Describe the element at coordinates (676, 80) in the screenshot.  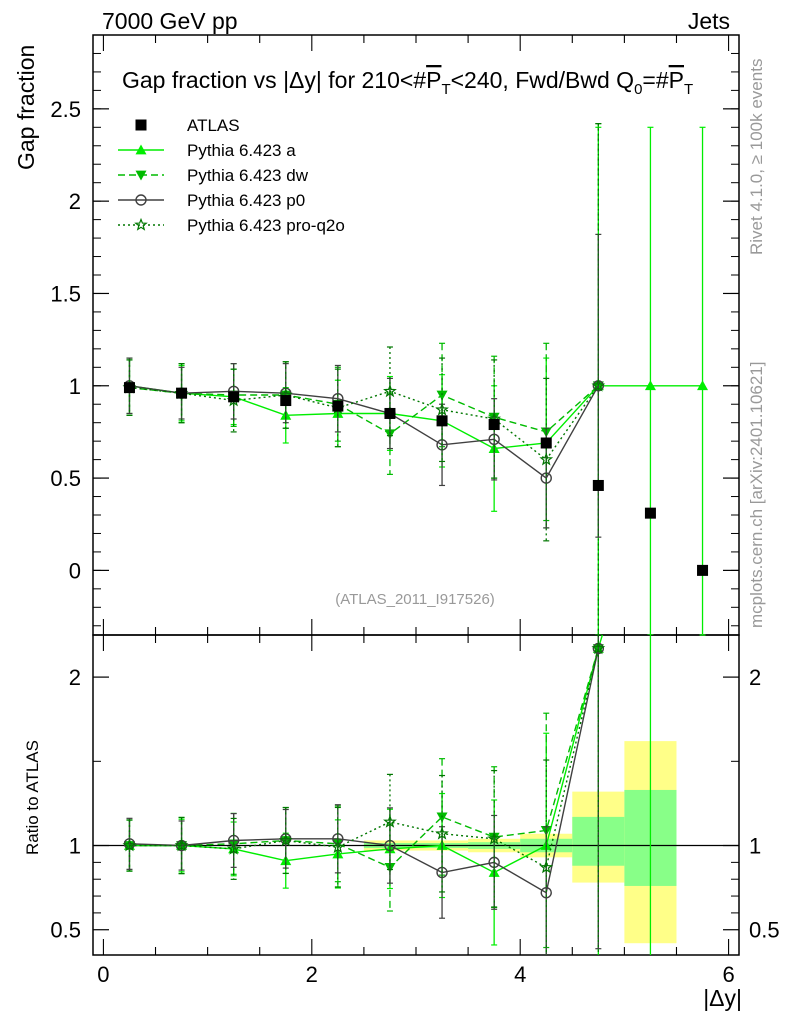
I see `title-p2: P` at that location.